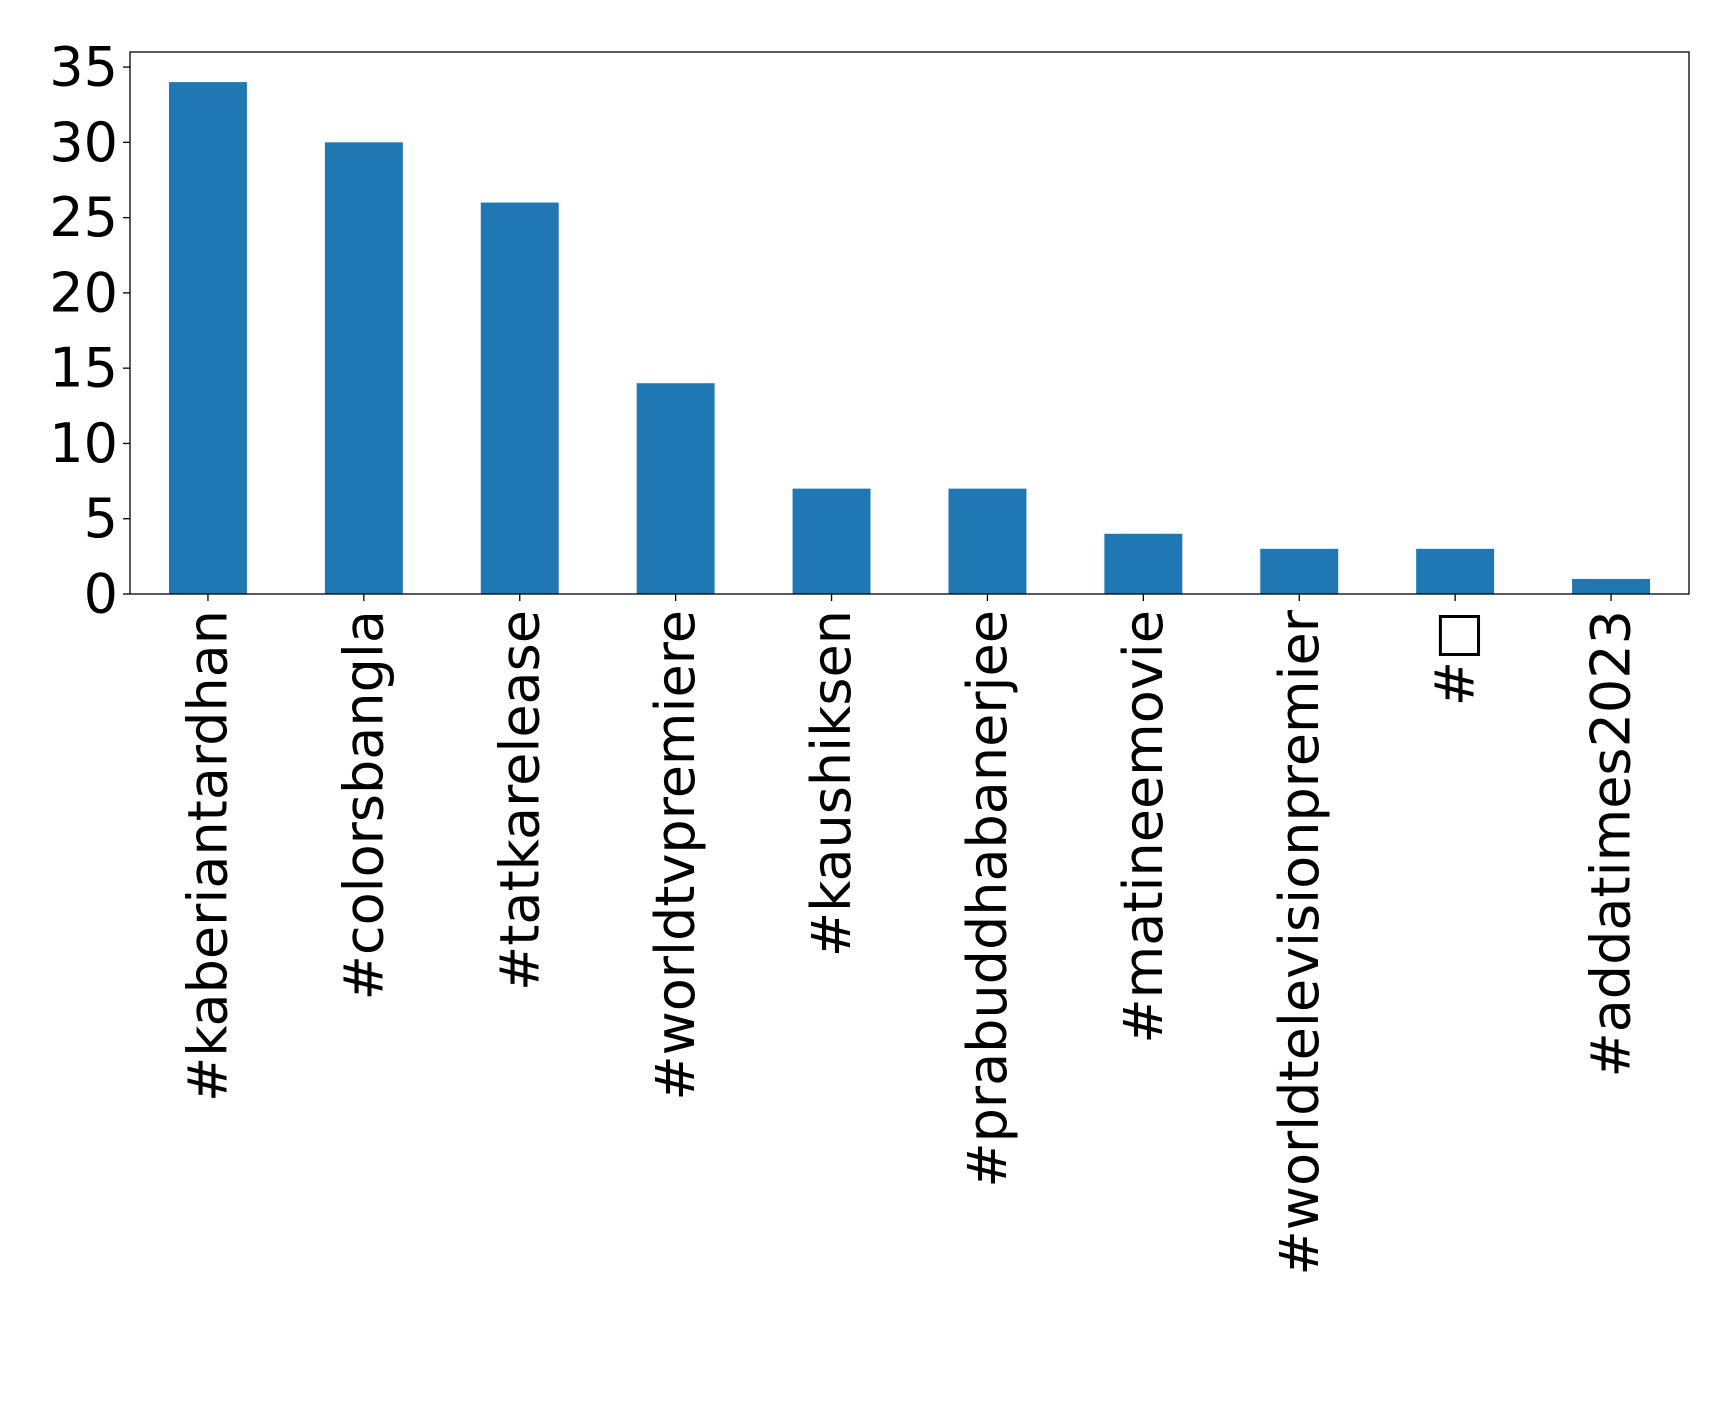 This screenshot has height=1411, width=1719. What do you see at coordinates (207, 856) in the screenshot?
I see `x-tick-label: #kaberiantardhan` at bounding box center [207, 856].